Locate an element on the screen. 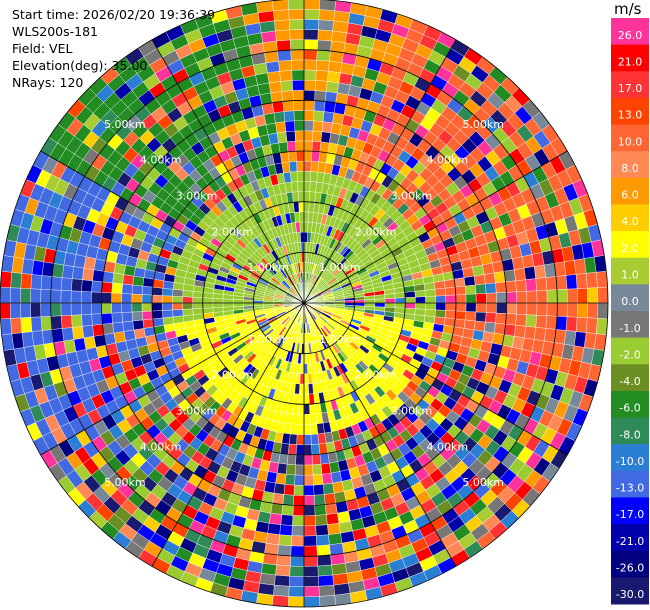  colorbar-label: 4.0 is located at coordinates (630, 221).